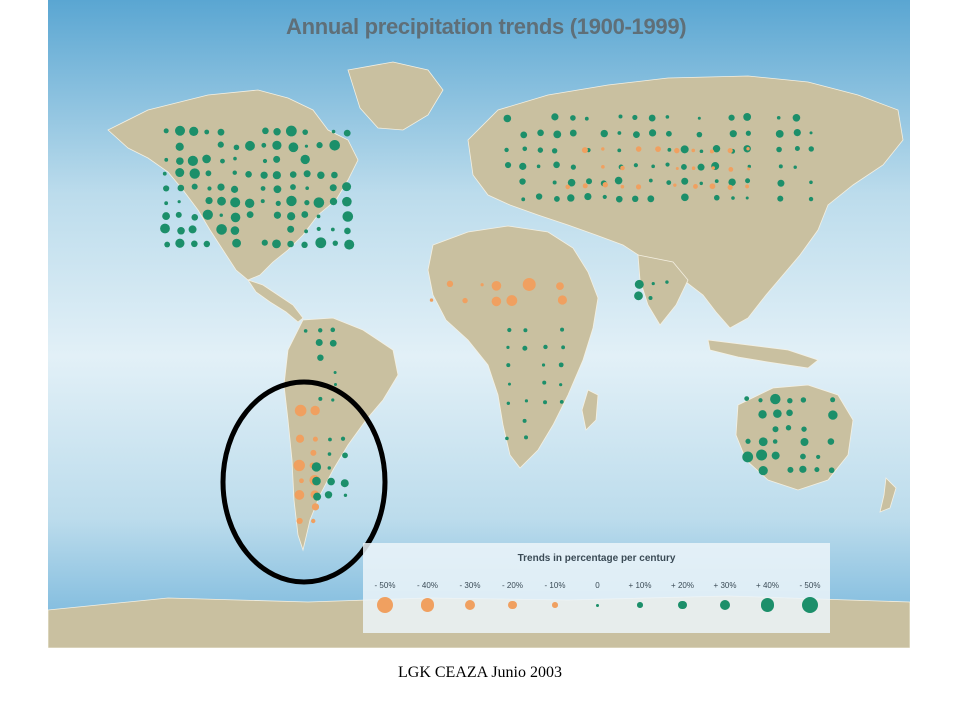 This screenshot has height=720, width=960. Describe the element at coordinates (763, 354) in the screenshot. I see `indonesia-land` at that location.